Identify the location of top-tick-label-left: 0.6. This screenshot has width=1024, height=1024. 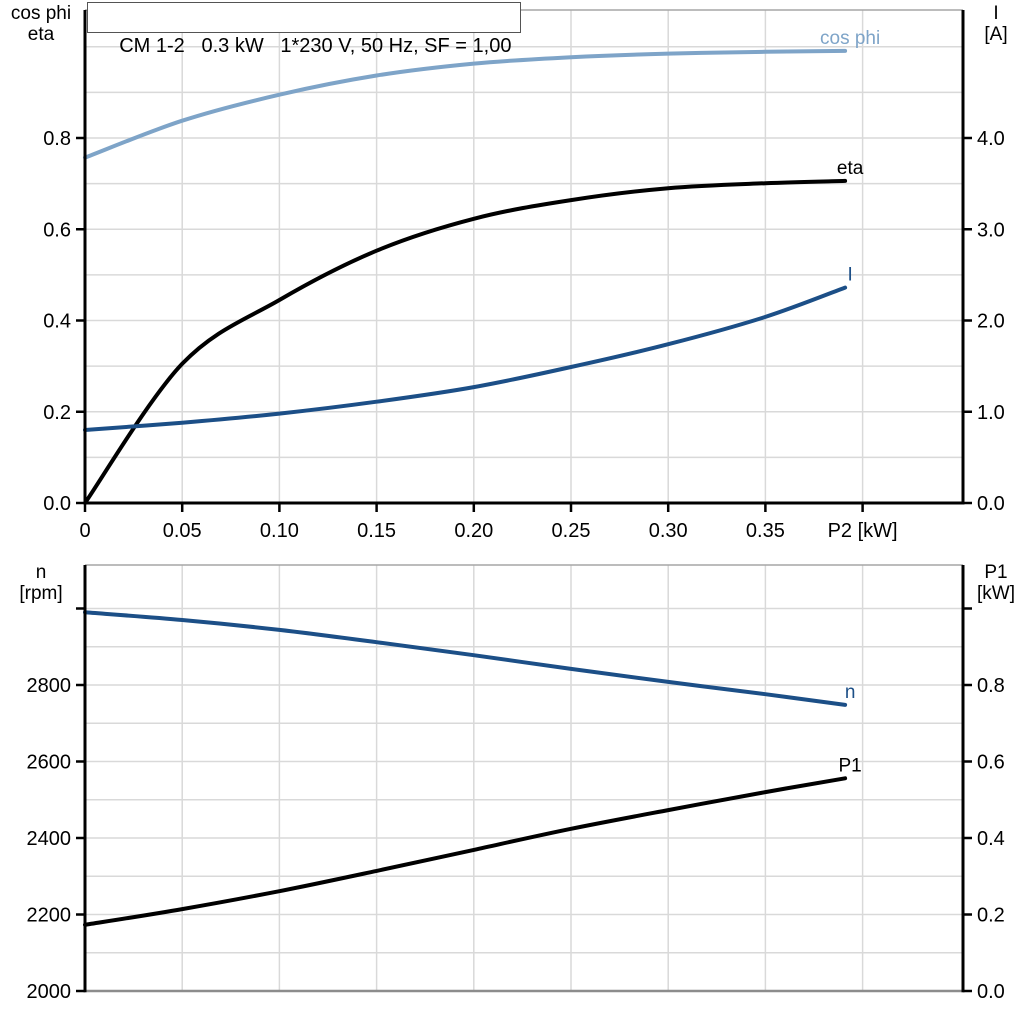
(57, 230).